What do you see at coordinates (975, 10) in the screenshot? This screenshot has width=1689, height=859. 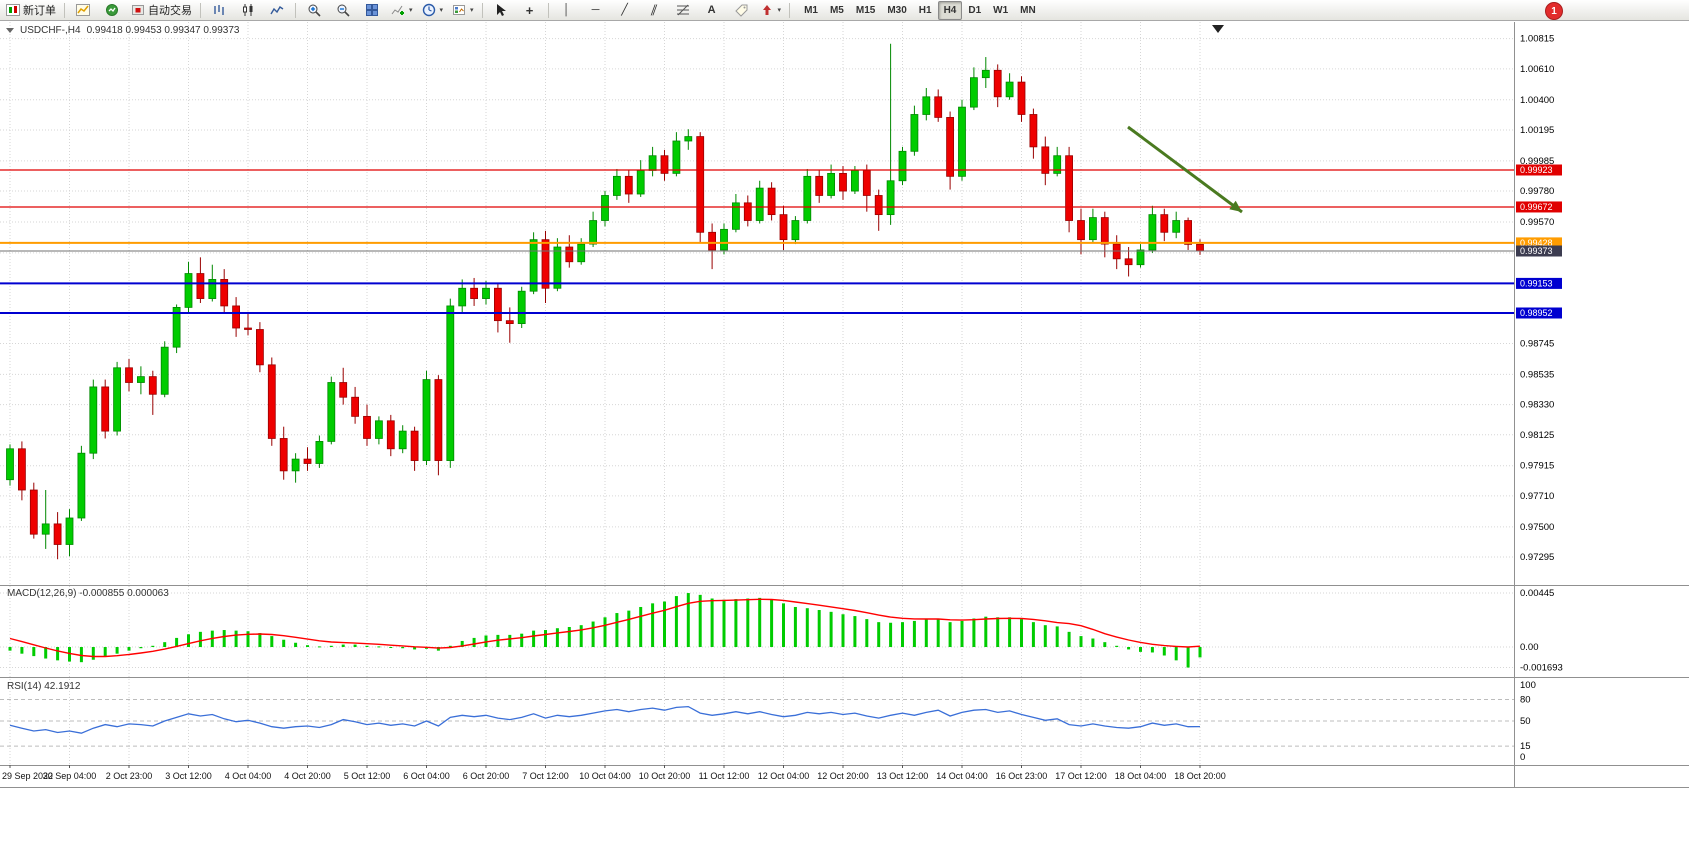 I see `timeframe-button-d1: D1` at bounding box center [975, 10].